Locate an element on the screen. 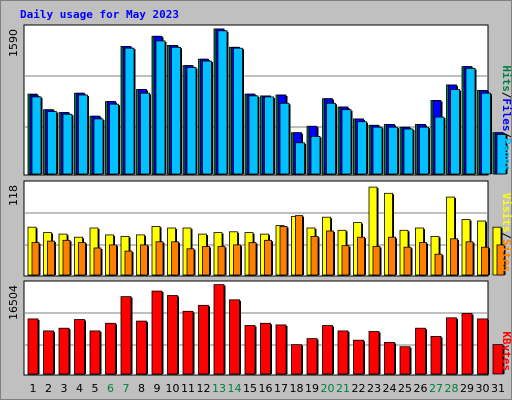  legend-middle: Visits/Sites is located at coordinates (506, 232).